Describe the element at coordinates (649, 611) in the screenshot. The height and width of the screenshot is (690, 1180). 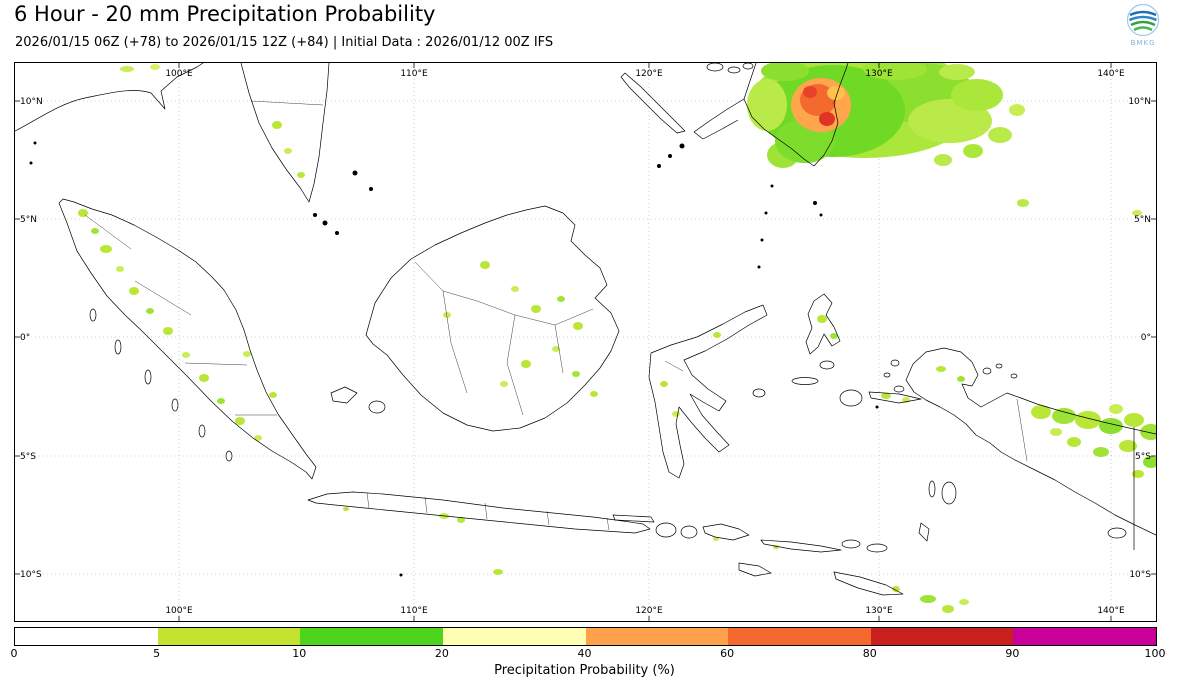
I see `lon-tick-label-bottom: 120°E` at that location.